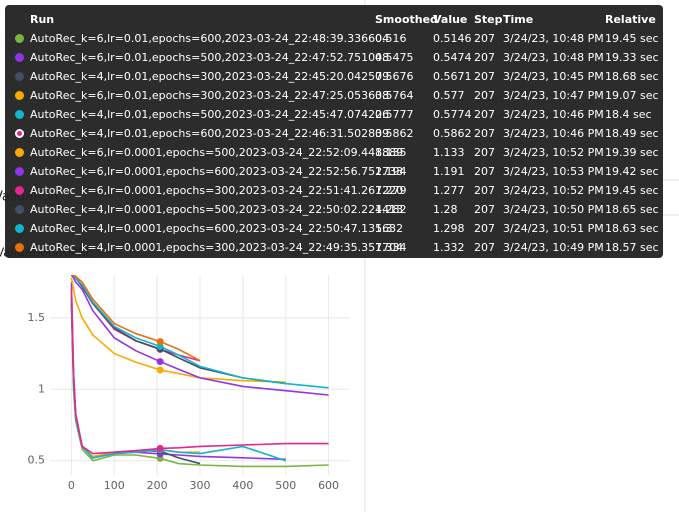  What do you see at coordinates (114, 485) in the screenshot?
I see `x-tick-label: 100` at bounding box center [114, 485].